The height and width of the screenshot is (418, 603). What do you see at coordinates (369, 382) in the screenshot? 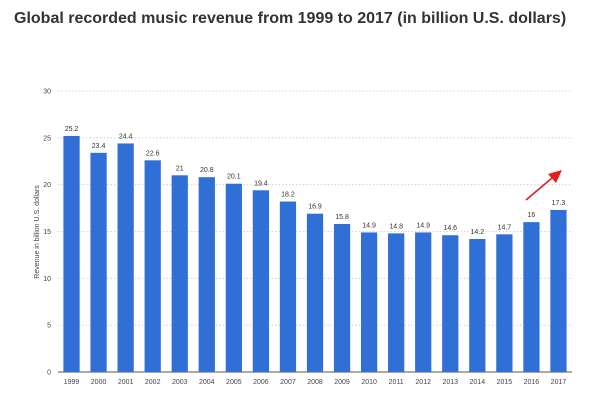
I see `x-tick-label: 2010` at bounding box center [369, 382].